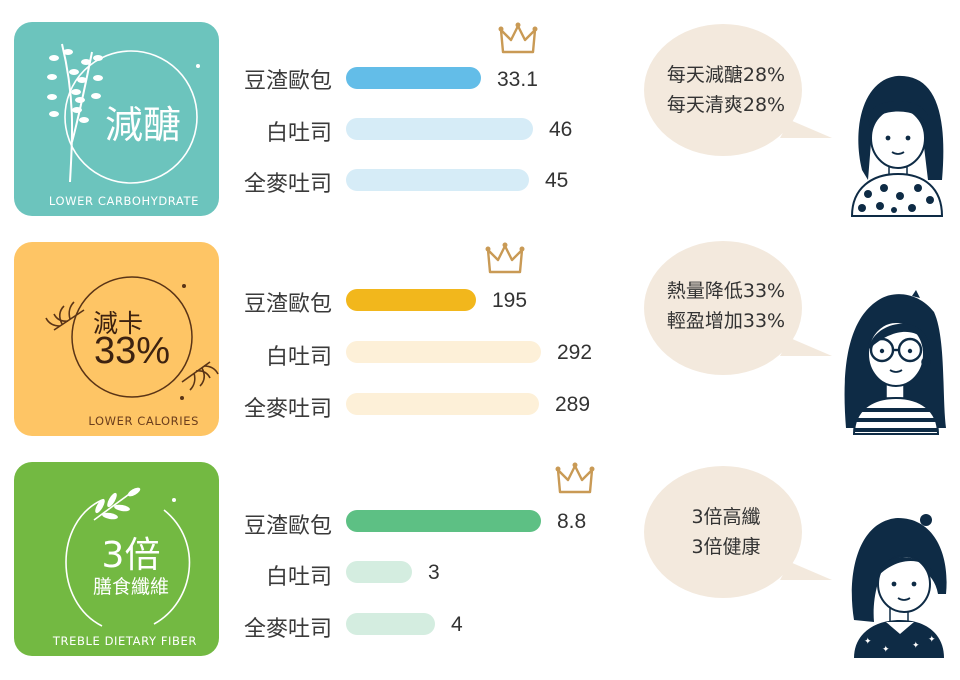 The image size is (960, 680). Describe the element at coordinates (132, 351) in the screenshot. I see `calories-badge-percent: 33%` at that location.